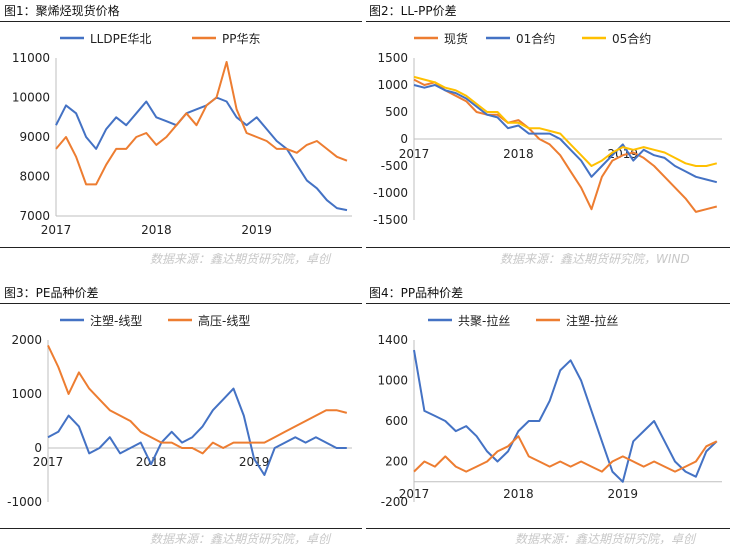 This screenshot has width=730, height=547. I want to click on legend-label: LLDPE华北, so click(120, 39).